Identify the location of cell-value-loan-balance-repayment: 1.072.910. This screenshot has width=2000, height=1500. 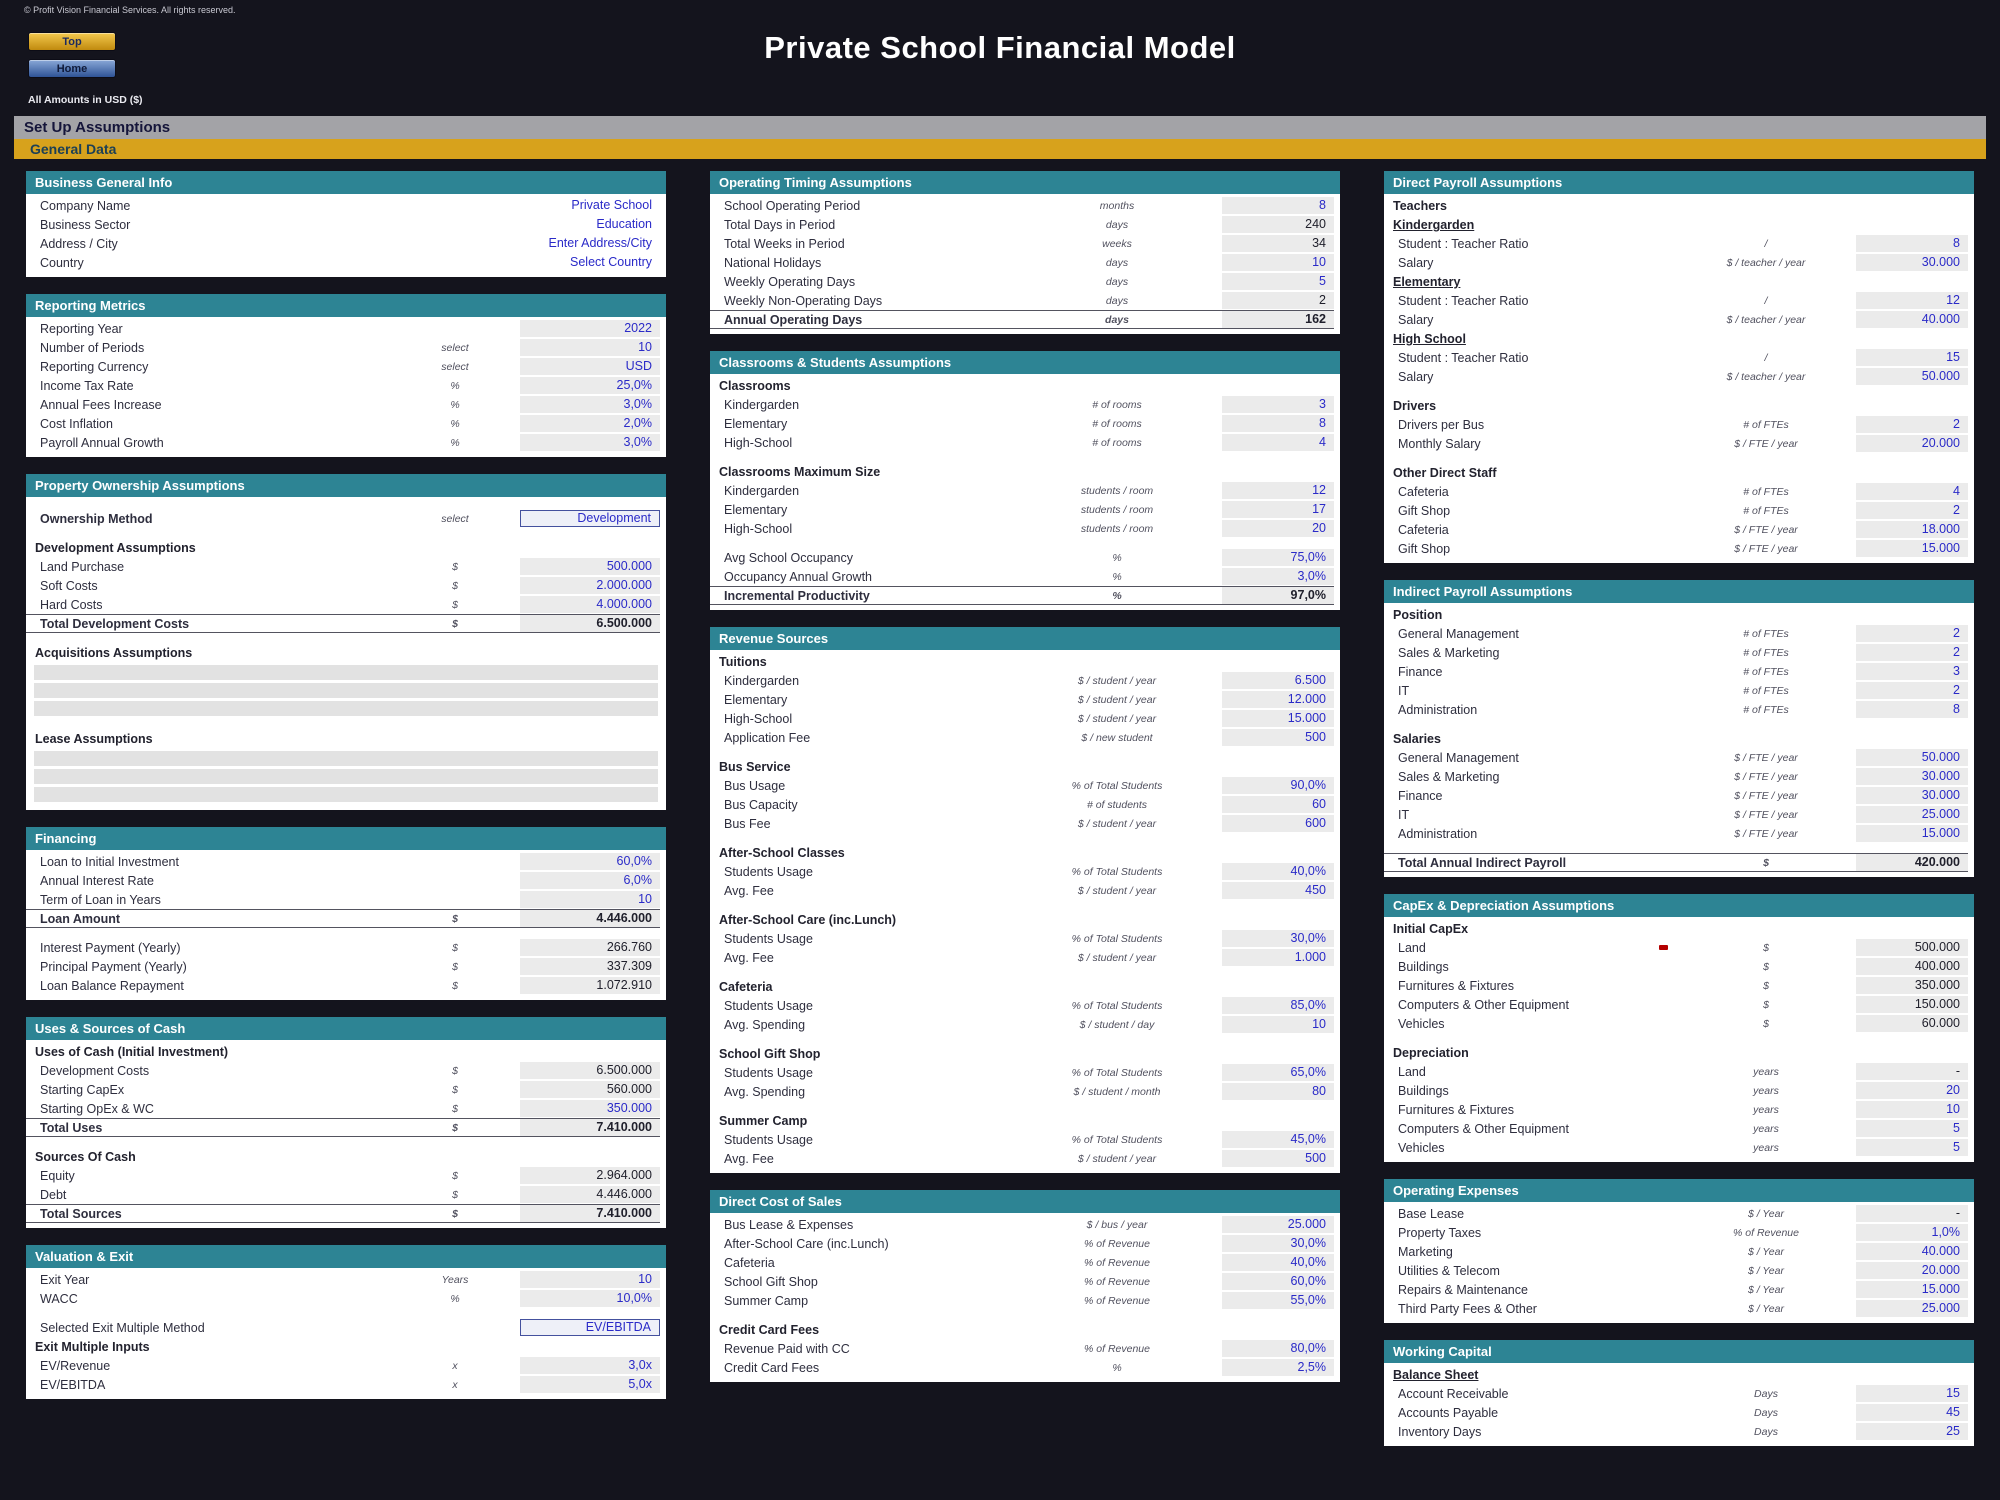
(590, 985).